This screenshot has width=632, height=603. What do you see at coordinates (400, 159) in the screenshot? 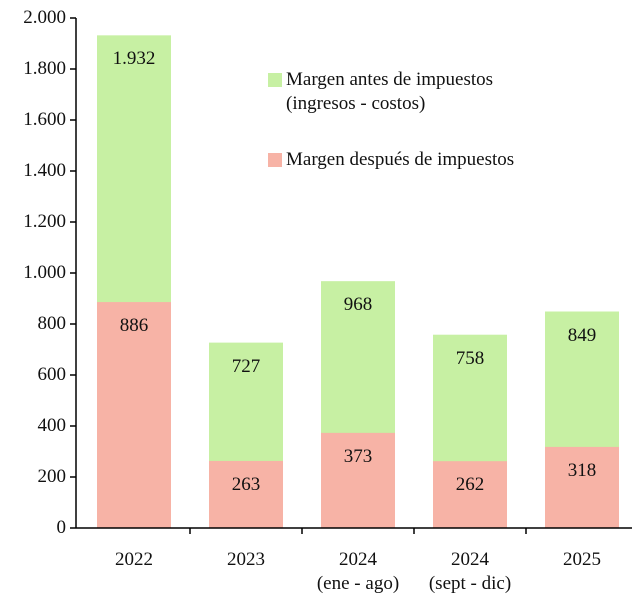
I see `legend-label: Margen después de impuestos` at bounding box center [400, 159].